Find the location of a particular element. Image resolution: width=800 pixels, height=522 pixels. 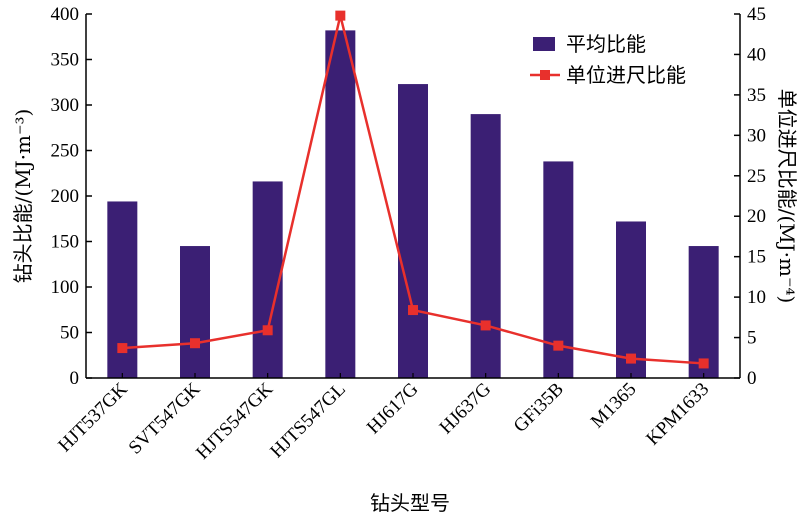

line-marker-svt547gk is located at coordinates (195, 343).